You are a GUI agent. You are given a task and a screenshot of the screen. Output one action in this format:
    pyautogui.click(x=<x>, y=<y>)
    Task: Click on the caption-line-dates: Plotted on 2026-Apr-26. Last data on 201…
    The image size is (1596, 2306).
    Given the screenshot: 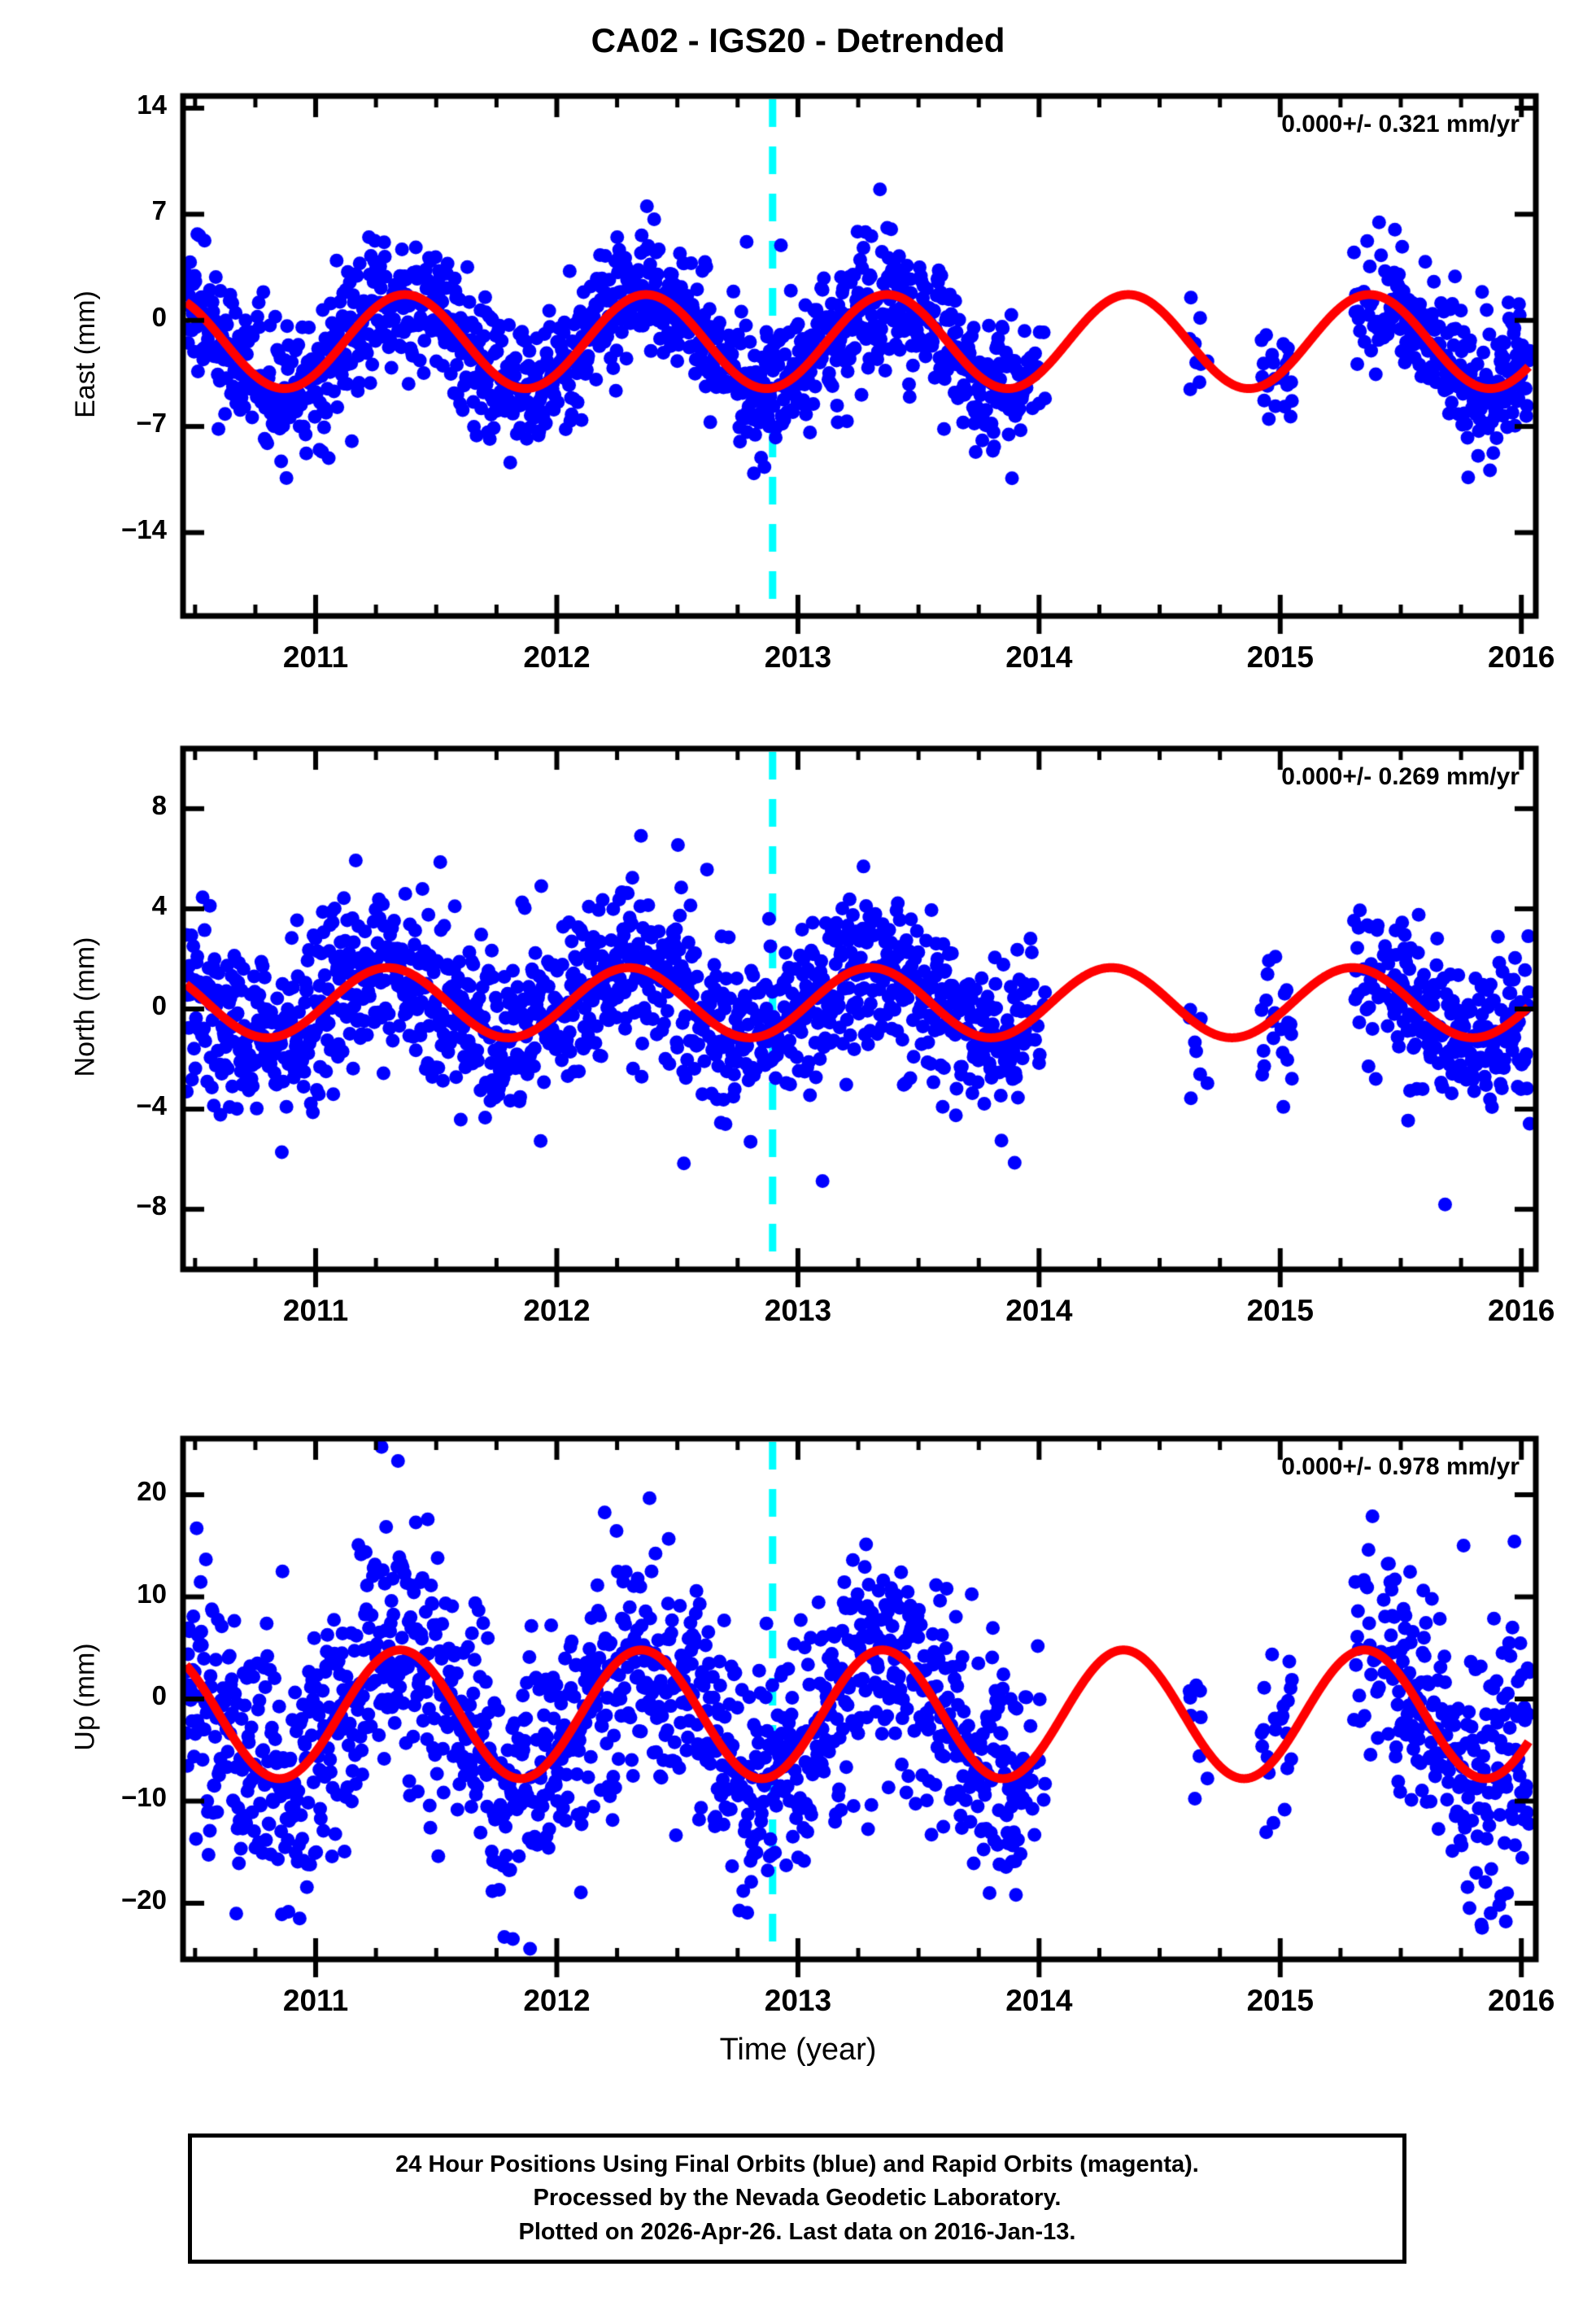 What is the action you would take?
    pyautogui.click(x=797, y=2231)
    